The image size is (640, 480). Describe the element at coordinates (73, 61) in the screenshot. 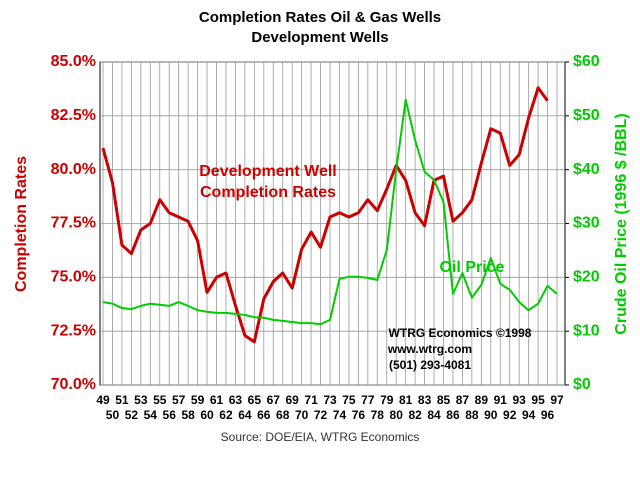

I see `y-tick-label: 85.0%` at that location.